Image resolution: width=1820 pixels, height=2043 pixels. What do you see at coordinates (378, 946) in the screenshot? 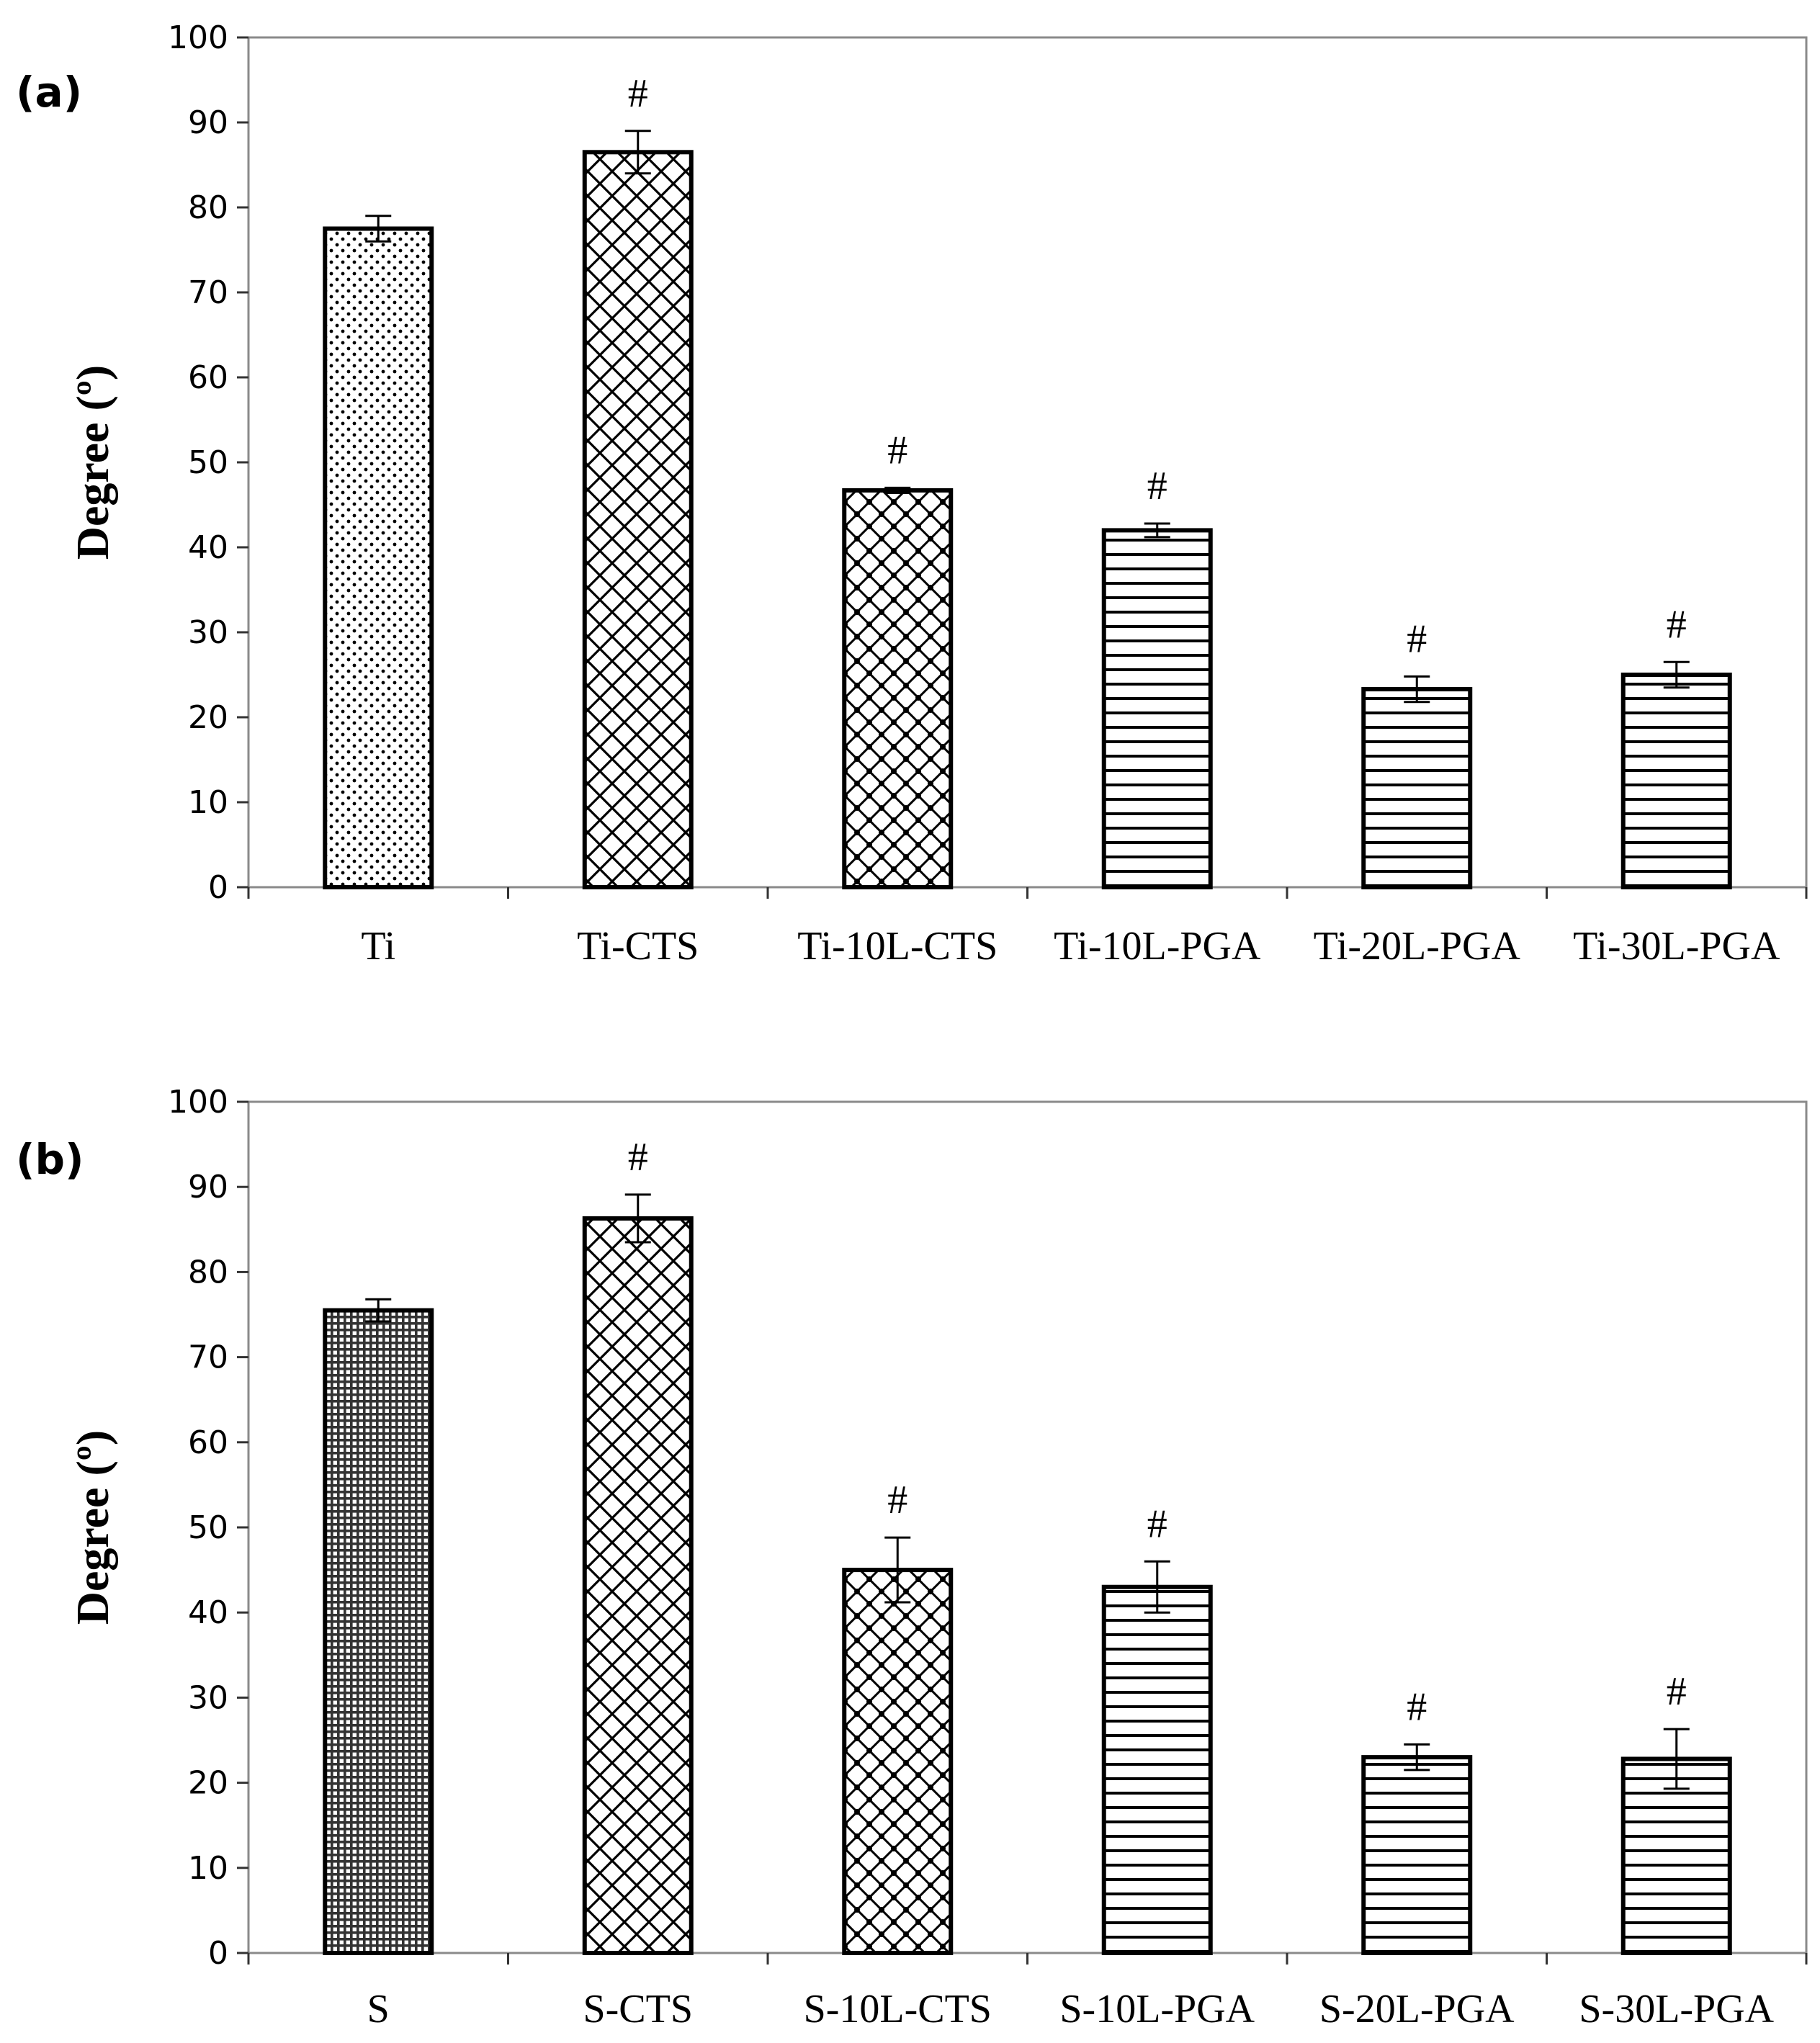
I see `category-label: Ti` at bounding box center [378, 946].